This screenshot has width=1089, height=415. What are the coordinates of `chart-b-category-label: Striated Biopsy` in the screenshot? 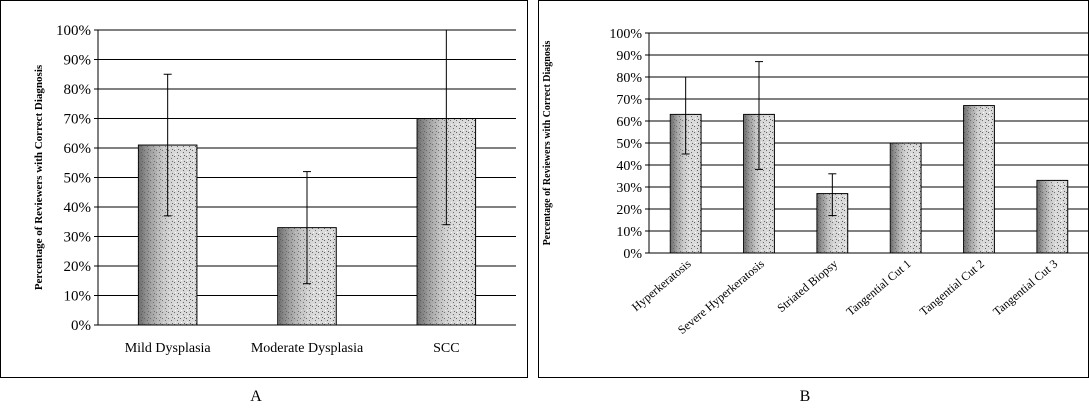 It's located at (807, 286).